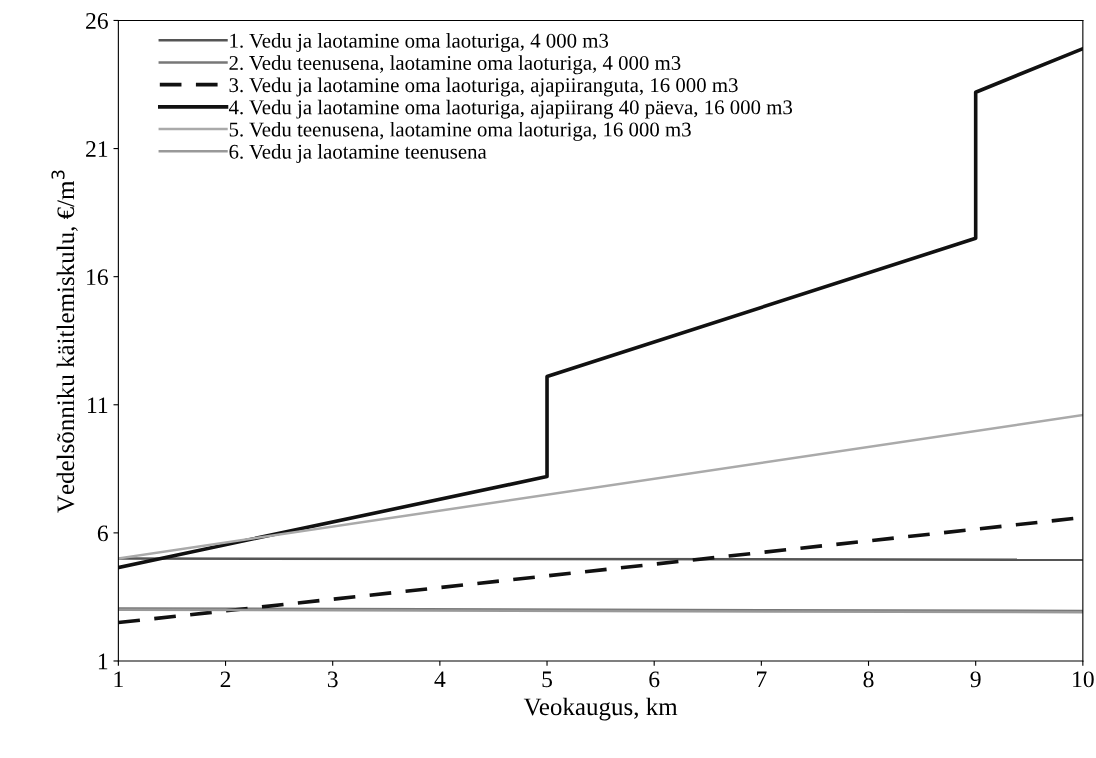  What do you see at coordinates (97, 277) in the screenshot?
I see `y-tick-label: 16` at bounding box center [97, 277].